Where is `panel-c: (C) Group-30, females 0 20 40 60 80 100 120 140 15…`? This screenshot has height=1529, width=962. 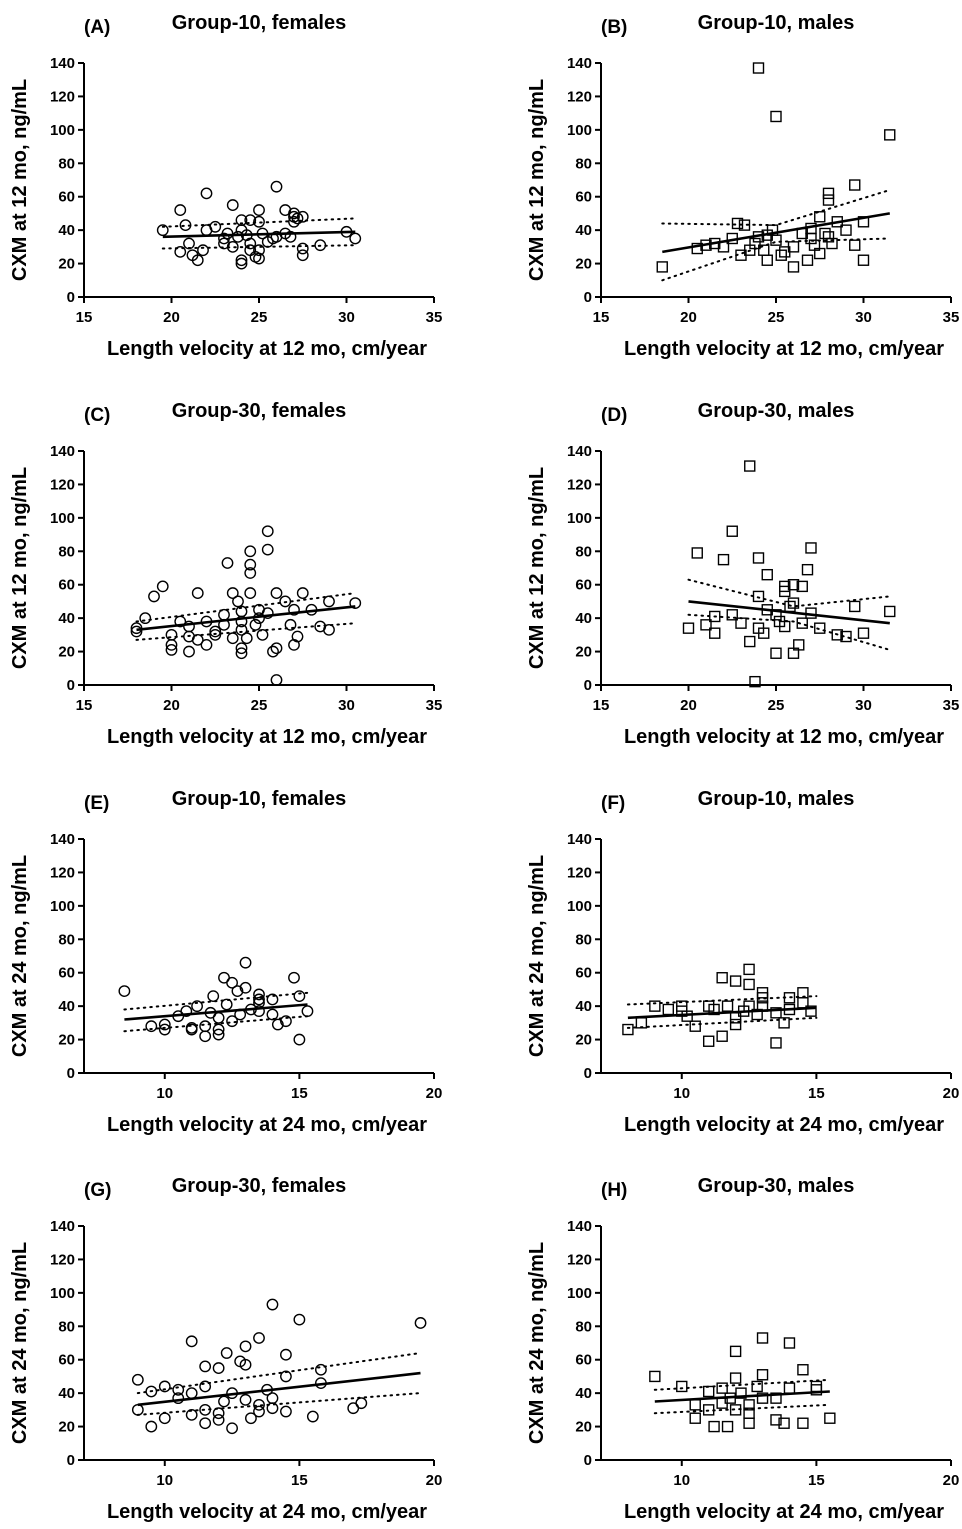
panel-c: (C) Group-30, females 0 20 40 60 80 100 120 140 15… is located at coordinates (225, 574).